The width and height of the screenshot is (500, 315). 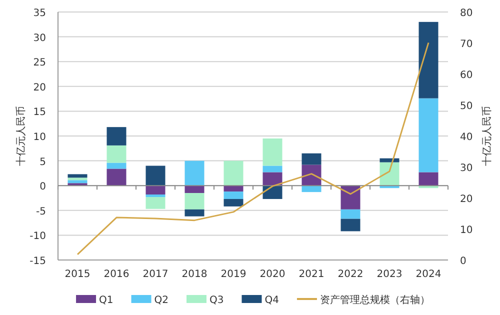 I want to click on x-tick-label: 2022, so click(x=351, y=274).